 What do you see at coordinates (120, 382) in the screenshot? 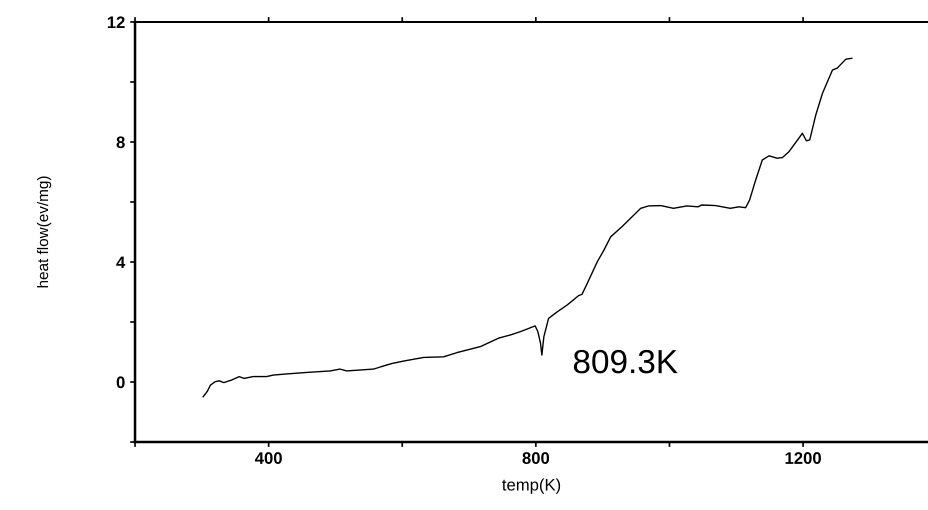
I see `y-tick-label: 0` at bounding box center [120, 382].